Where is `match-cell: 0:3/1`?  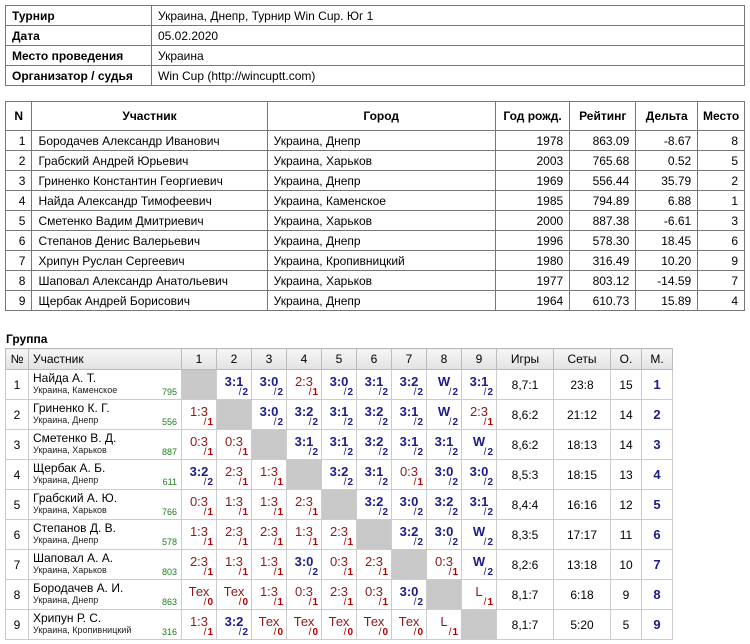
match-cell: 0:3/1 is located at coordinates (199, 444).